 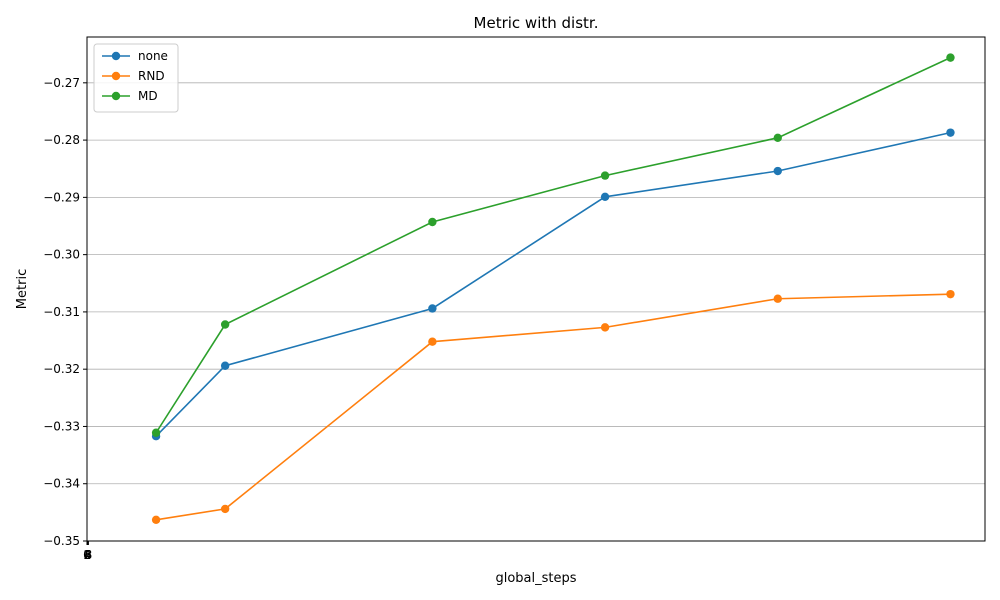 I want to click on legend-label: MD, so click(x=148, y=96).